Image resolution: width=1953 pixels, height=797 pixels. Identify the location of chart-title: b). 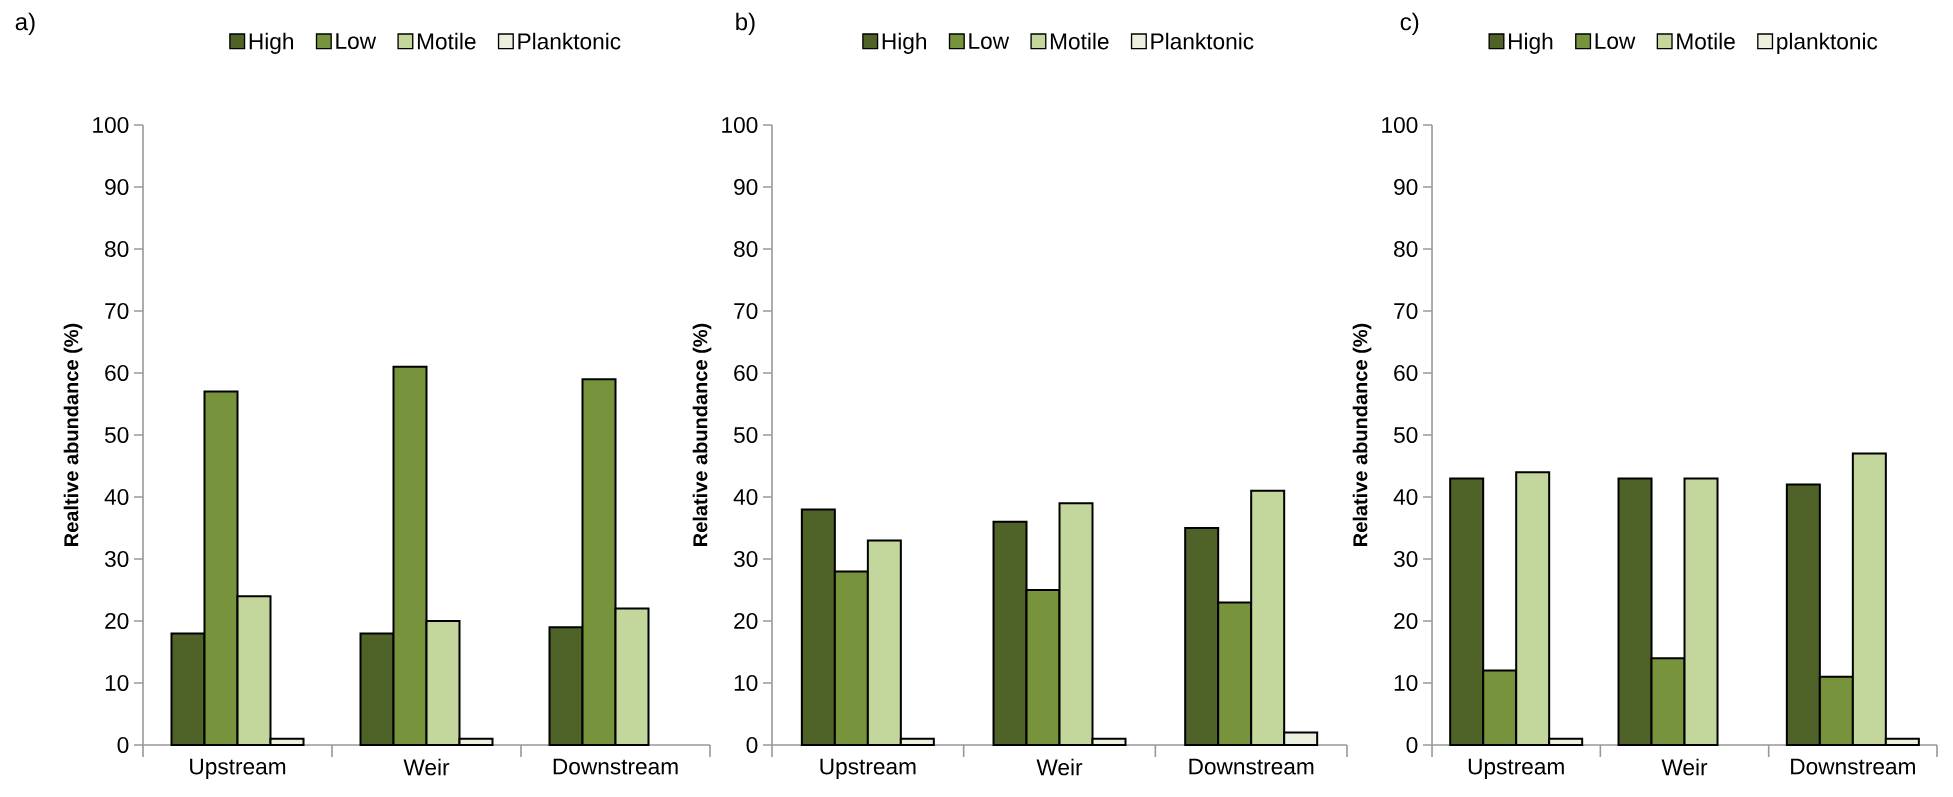
(745, 24).